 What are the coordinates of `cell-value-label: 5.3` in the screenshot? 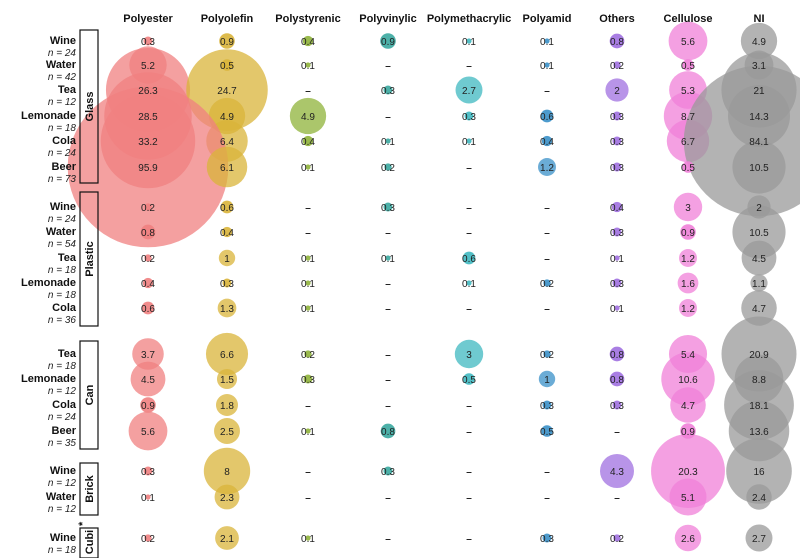 It's located at (688, 91).